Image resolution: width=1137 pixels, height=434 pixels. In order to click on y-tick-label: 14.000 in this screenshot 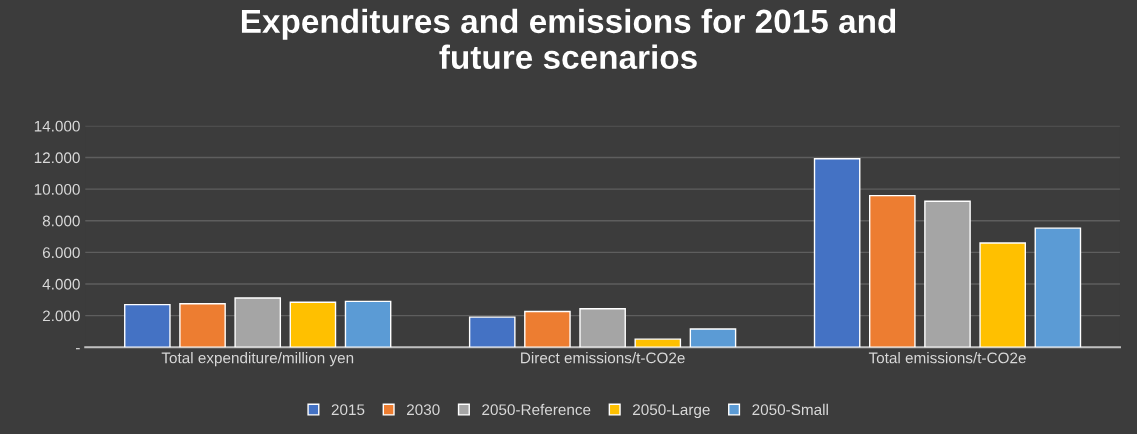, I will do `click(57, 126)`.